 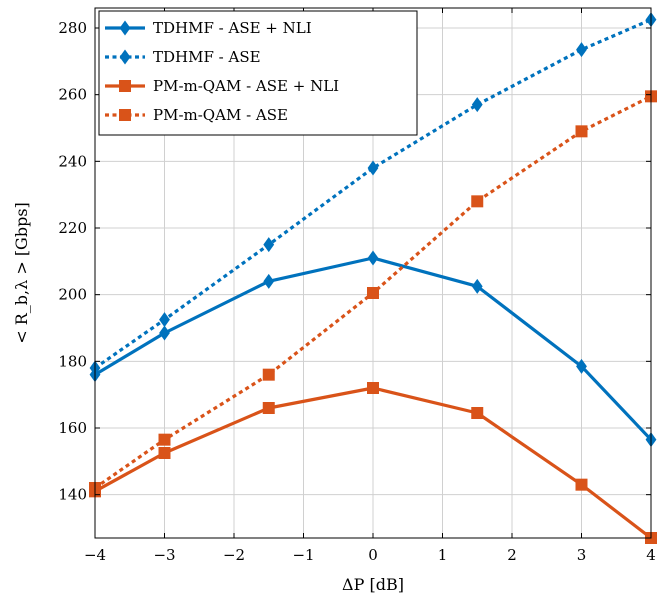 What do you see at coordinates (72, 361) in the screenshot?
I see `y-tick-label: 180` at bounding box center [72, 361].